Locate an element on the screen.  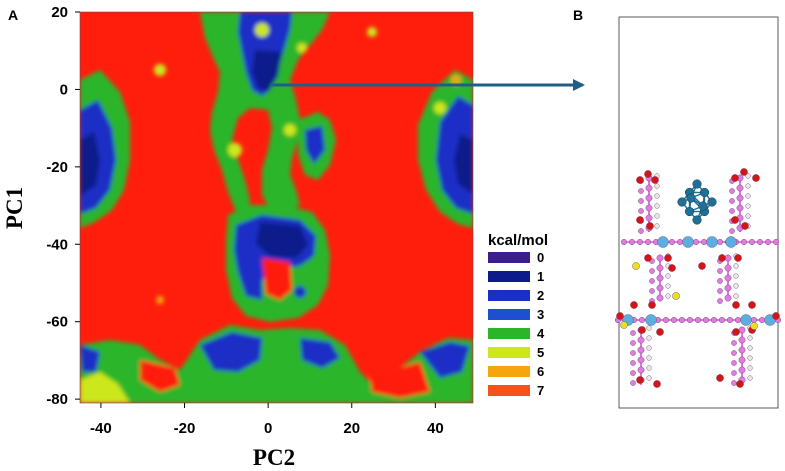
y-axis-title: PC1 is located at coordinates (14, 208).